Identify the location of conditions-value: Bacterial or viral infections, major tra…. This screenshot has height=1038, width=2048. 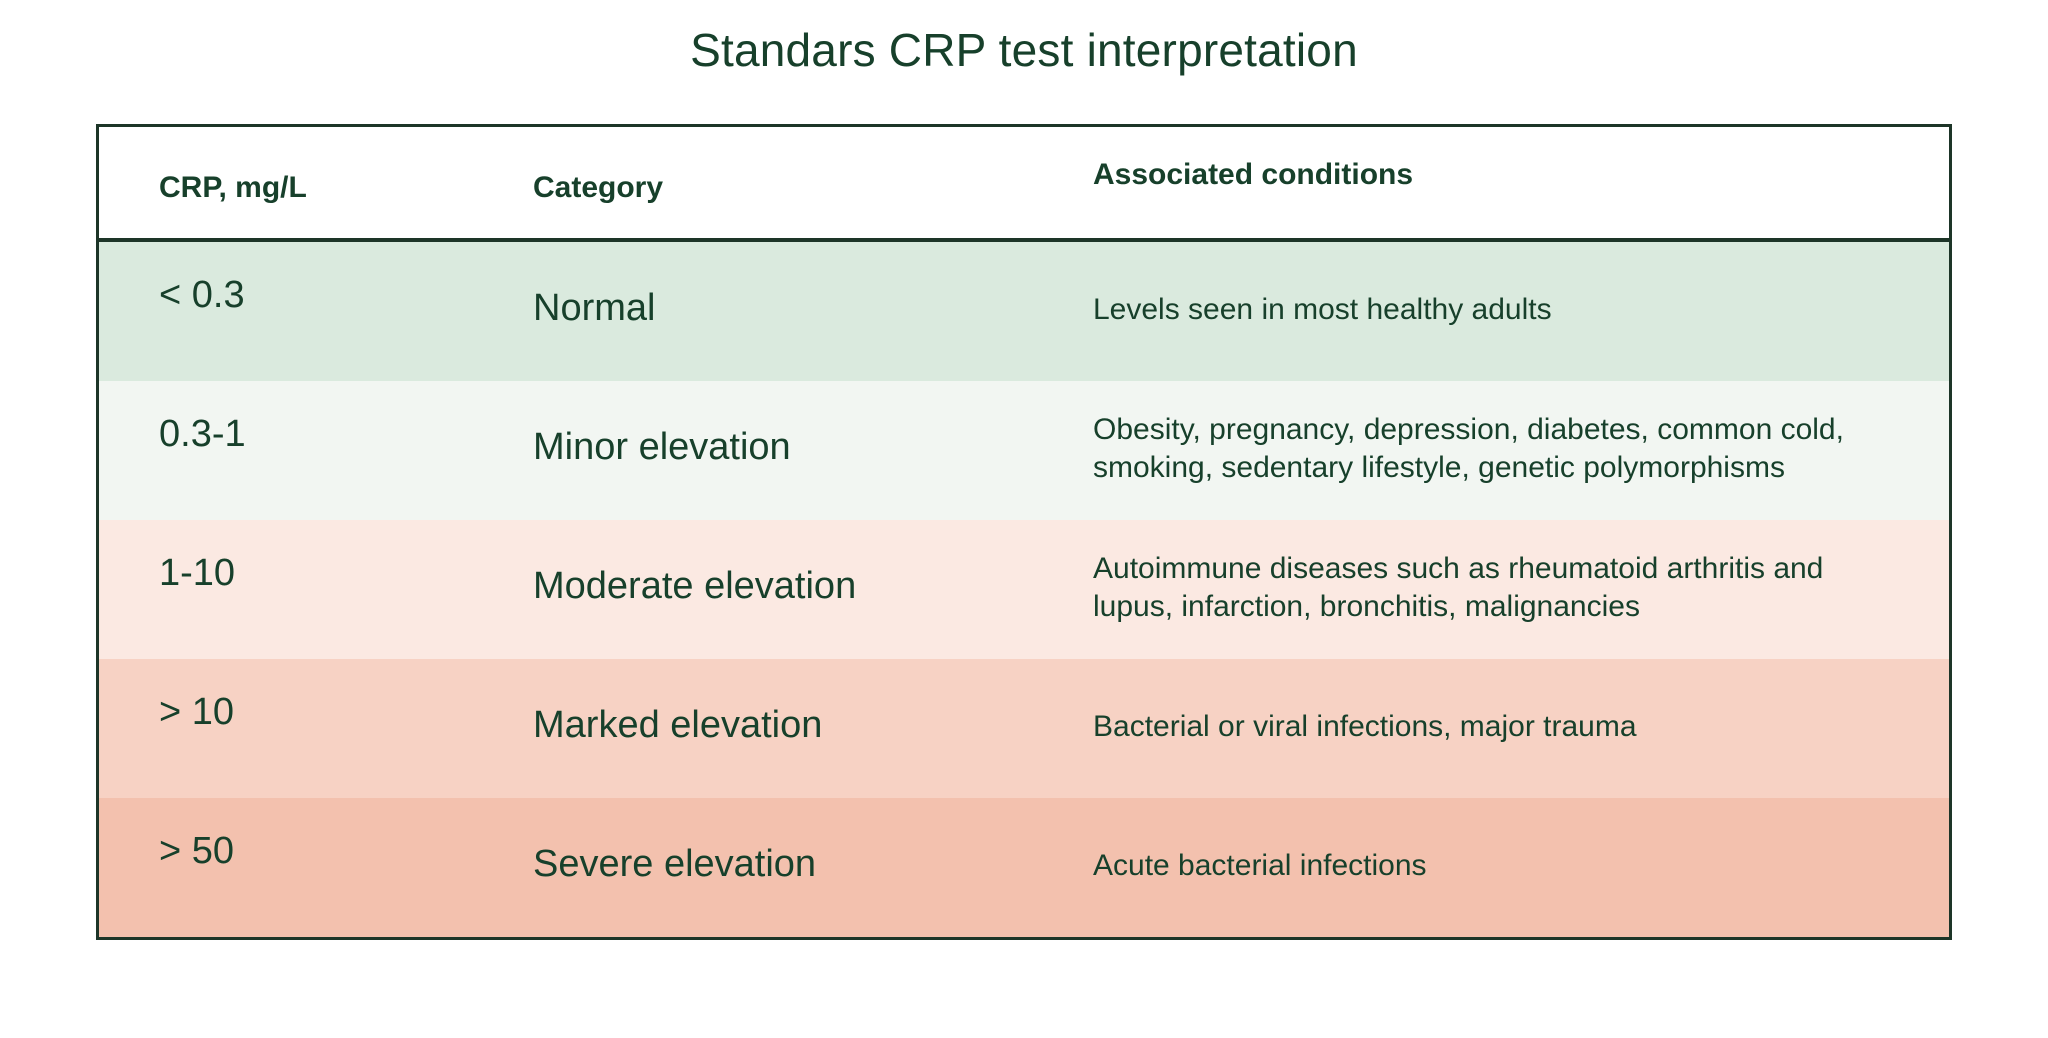
(1365, 726).